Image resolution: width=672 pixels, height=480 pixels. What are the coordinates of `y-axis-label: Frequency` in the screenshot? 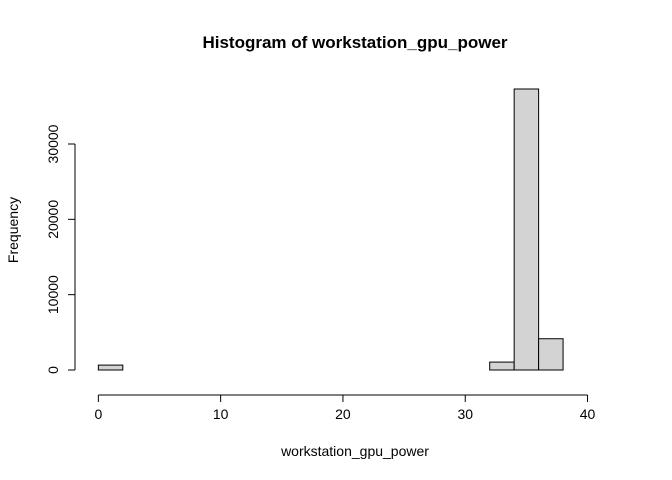 It's located at (13, 230).